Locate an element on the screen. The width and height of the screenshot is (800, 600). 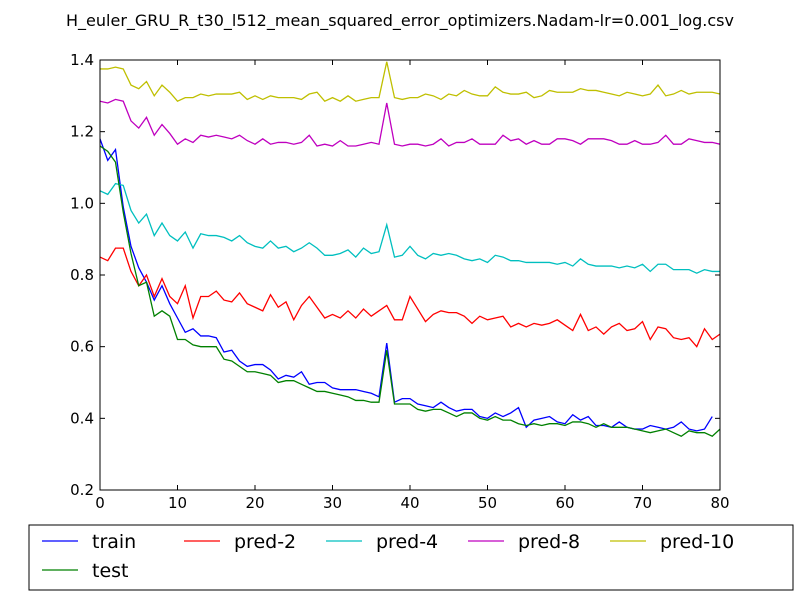
legend-box is located at coordinates (411, 557).